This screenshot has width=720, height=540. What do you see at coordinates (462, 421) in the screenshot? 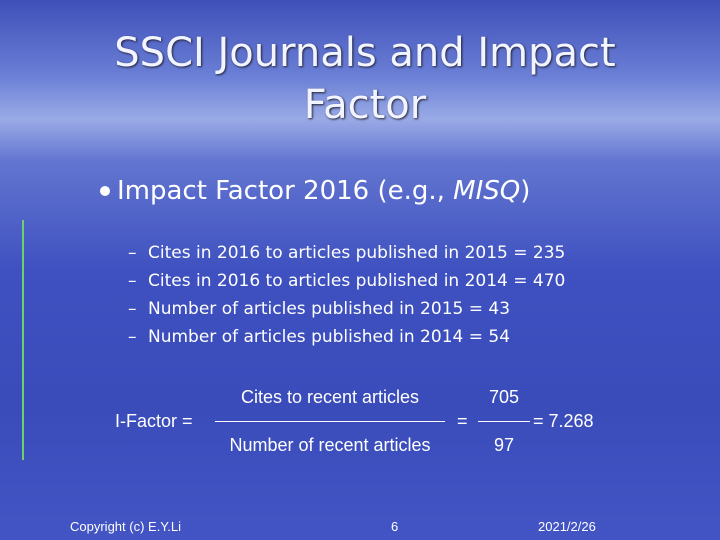
I see `equals: =` at bounding box center [462, 421].